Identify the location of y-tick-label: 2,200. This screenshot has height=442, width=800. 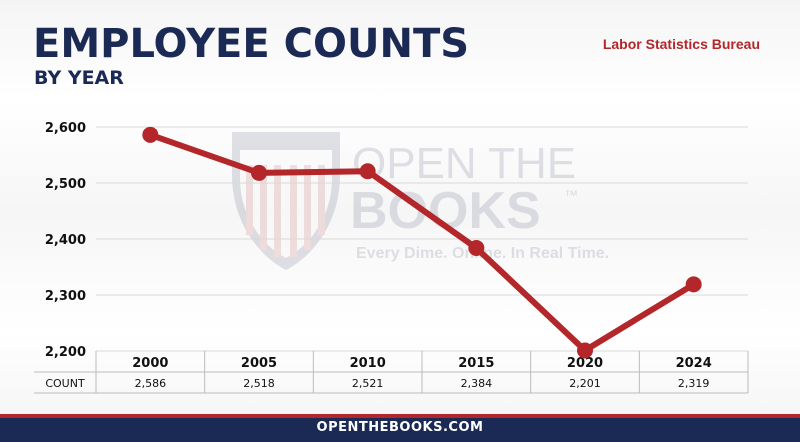
(65, 352).